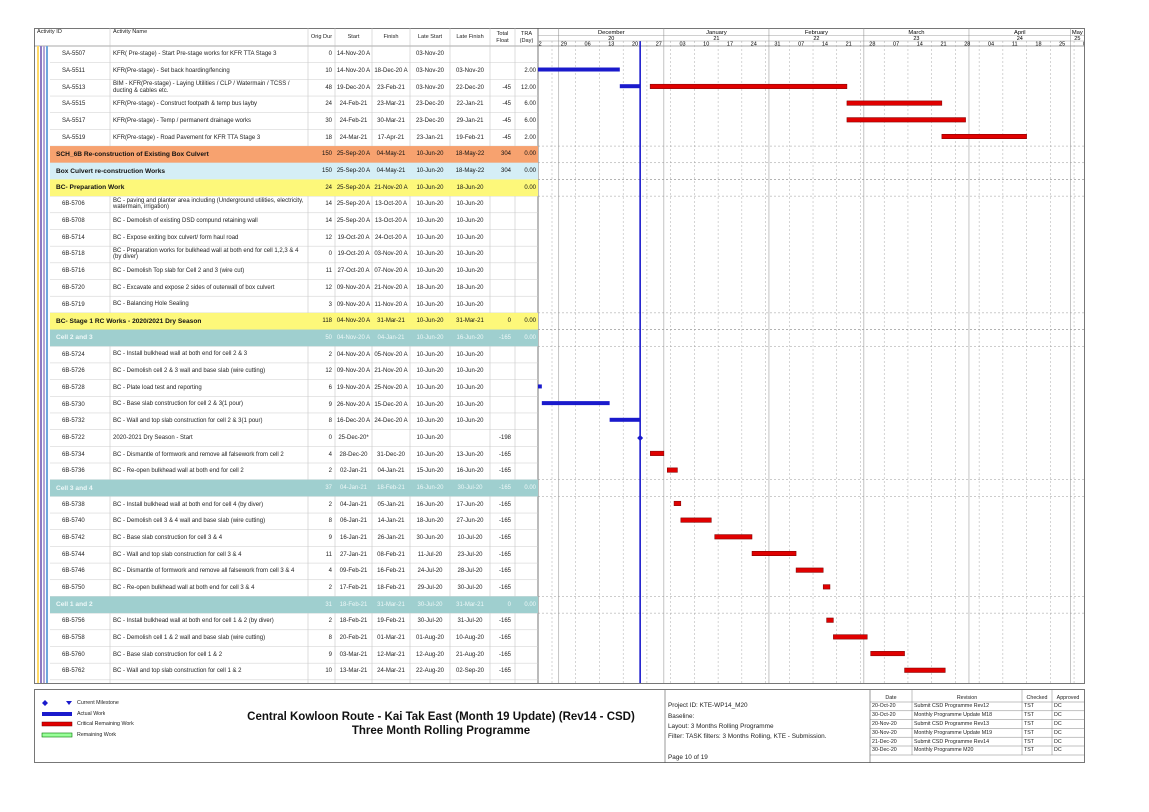 The width and height of the screenshot is (1149, 812). What do you see at coordinates (470, 671) in the screenshot?
I see `cell-late-finish: 02-Sep-20` at bounding box center [470, 671].